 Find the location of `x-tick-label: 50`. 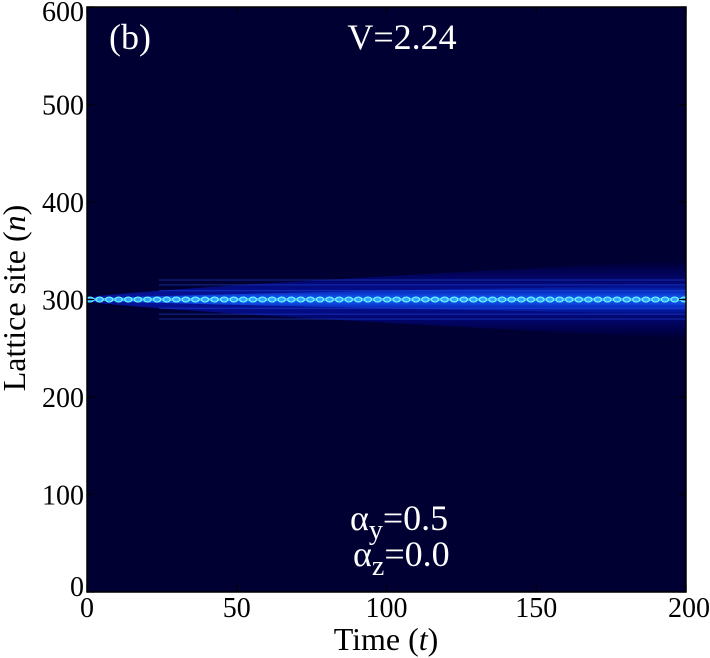

x-tick-label: 50 is located at coordinates (237, 608).